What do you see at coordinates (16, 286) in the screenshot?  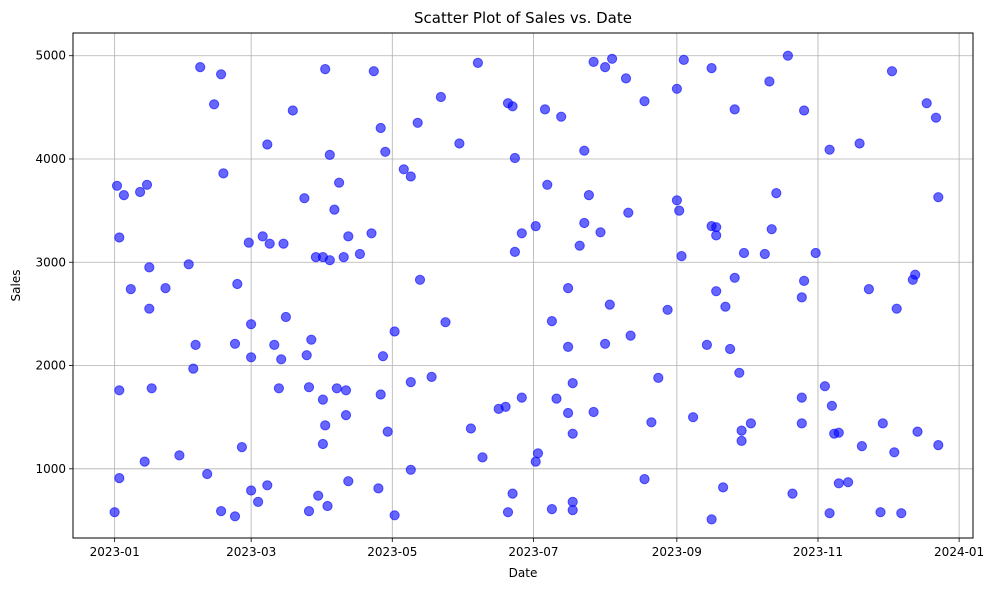 I see `y-axis-label: Sales` at bounding box center [16, 286].